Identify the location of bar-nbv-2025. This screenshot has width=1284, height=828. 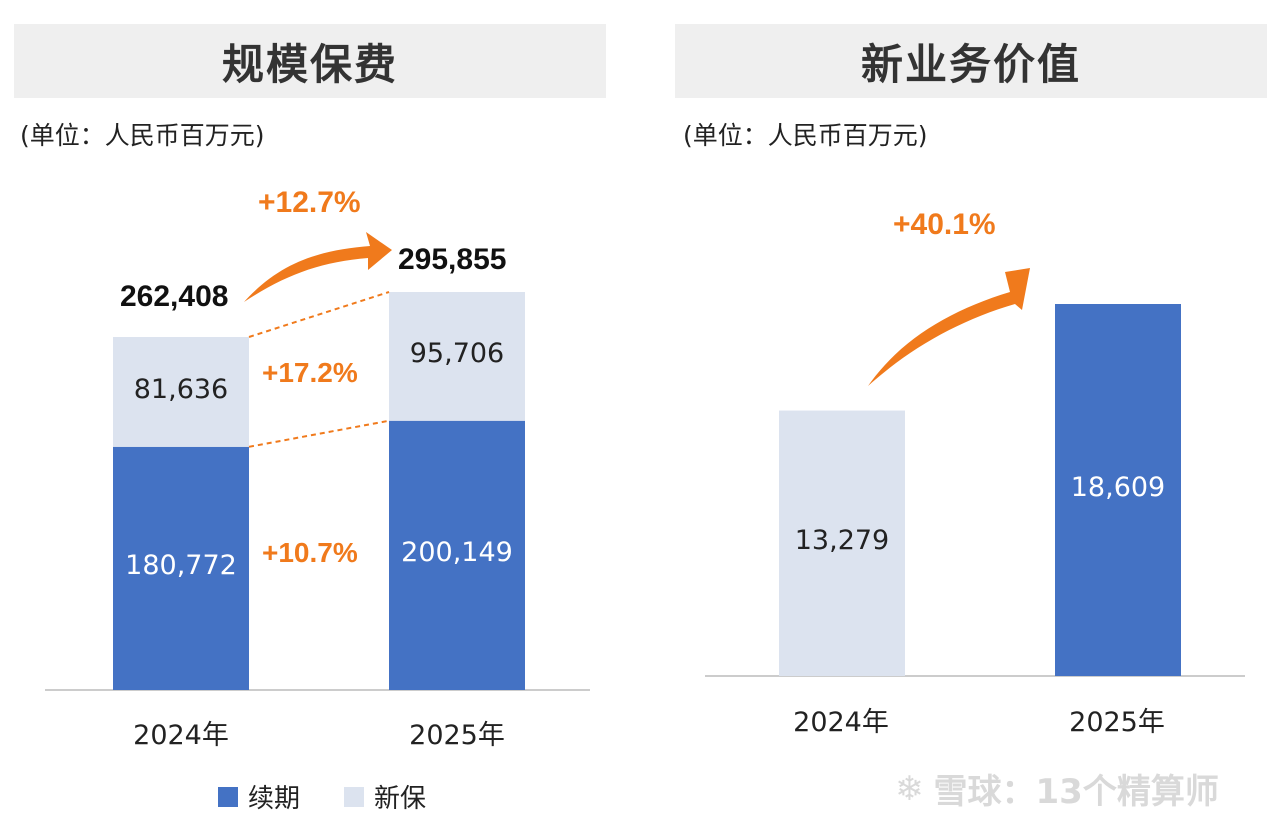
(1118, 490).